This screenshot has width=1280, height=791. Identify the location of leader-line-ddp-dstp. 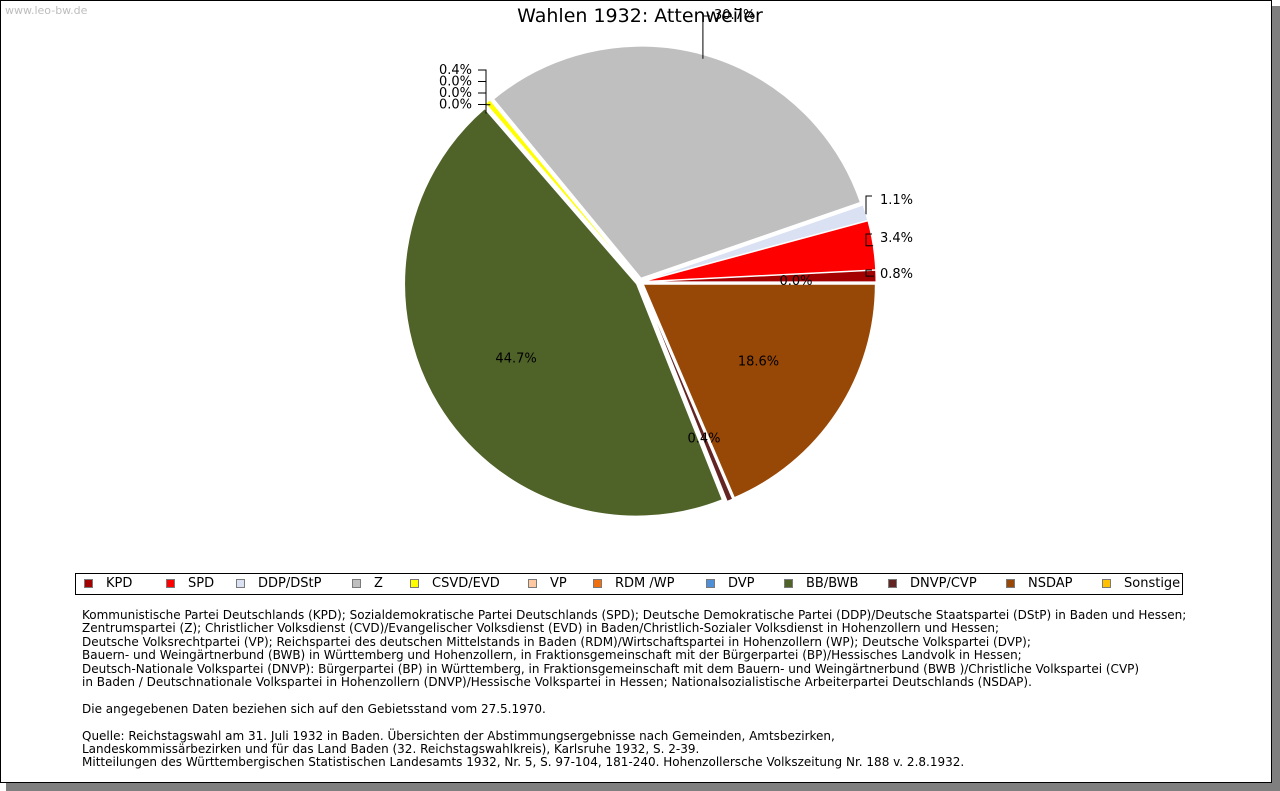
(868, 205).